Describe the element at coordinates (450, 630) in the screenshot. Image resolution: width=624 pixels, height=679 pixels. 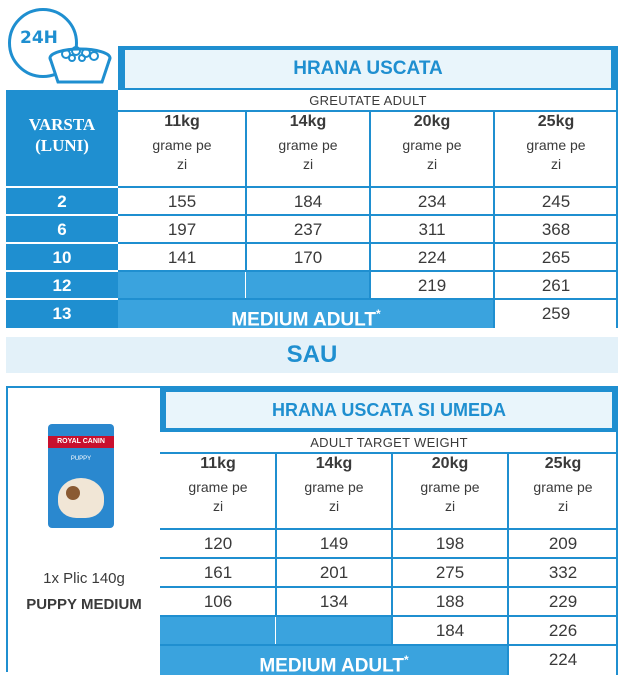
I see `table-cell: 184` at that location.